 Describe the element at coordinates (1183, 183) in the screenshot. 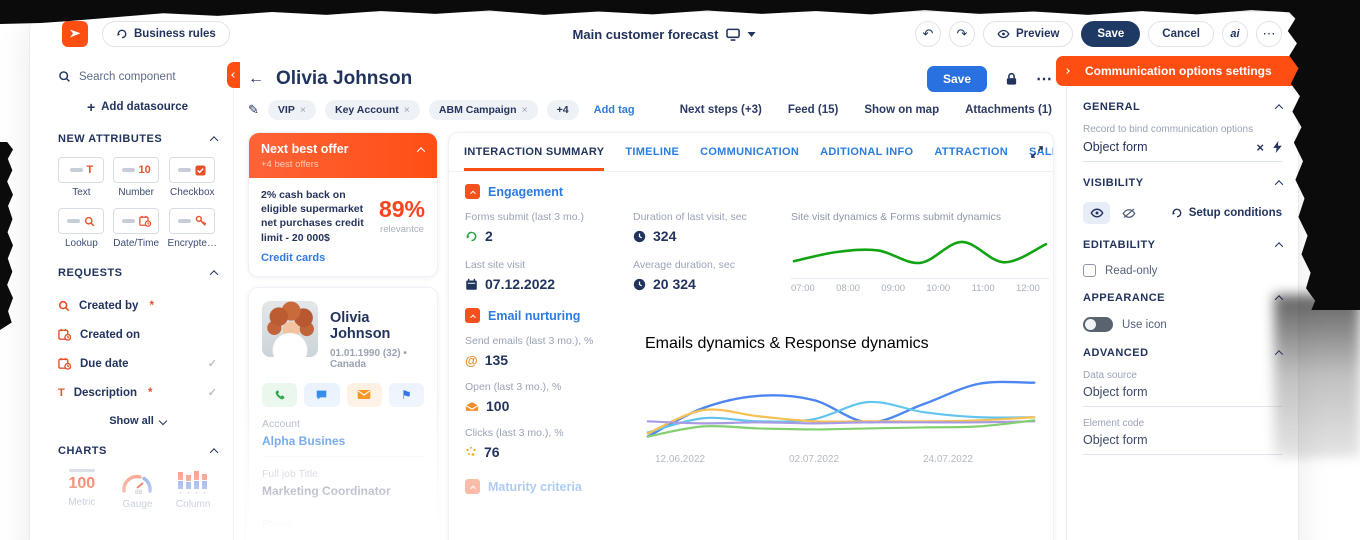

I see `visibility-header: VISIBILITY` at that location.